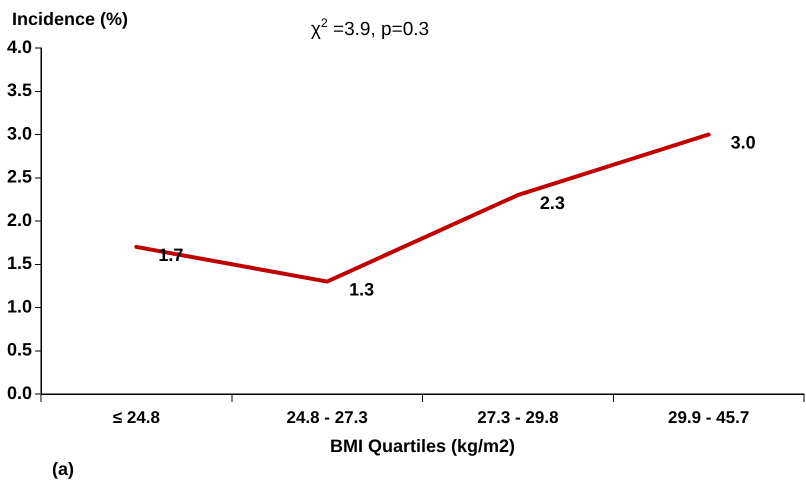  Describe the element at coordinates (63, 468) in the screenshot. I see `text: (a)` at that location.